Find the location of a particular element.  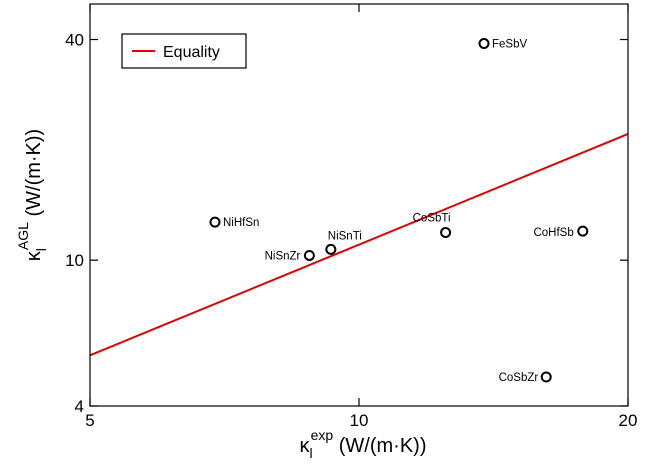

y-tick-label: 4 is located at coordinates (79, 406).